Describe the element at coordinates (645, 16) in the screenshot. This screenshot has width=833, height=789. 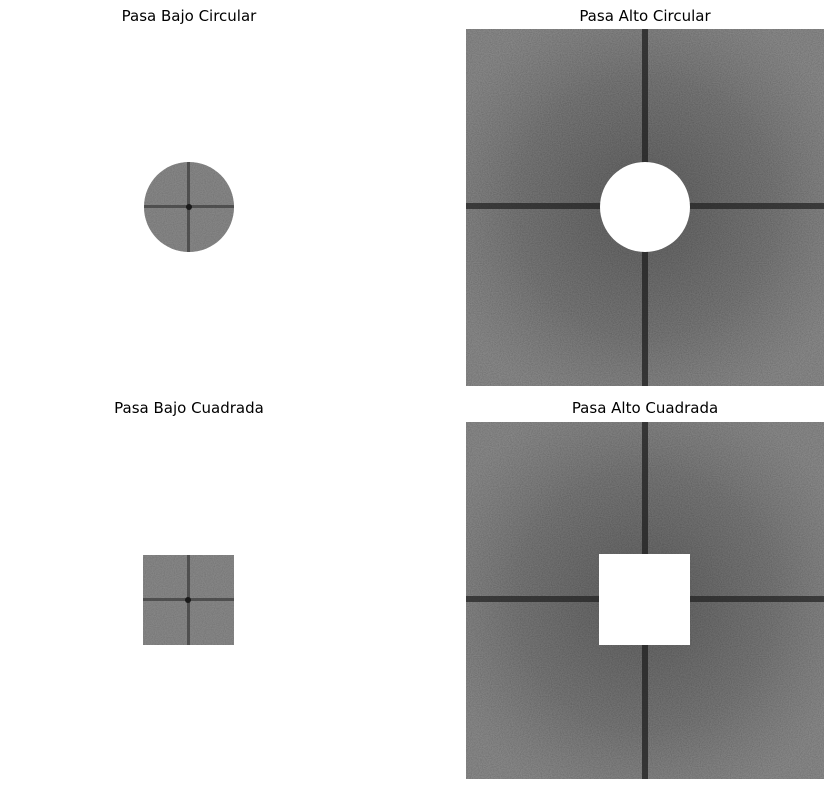
I see `panel-title-highpass-circular: Pasa Alto Circular` at that location.